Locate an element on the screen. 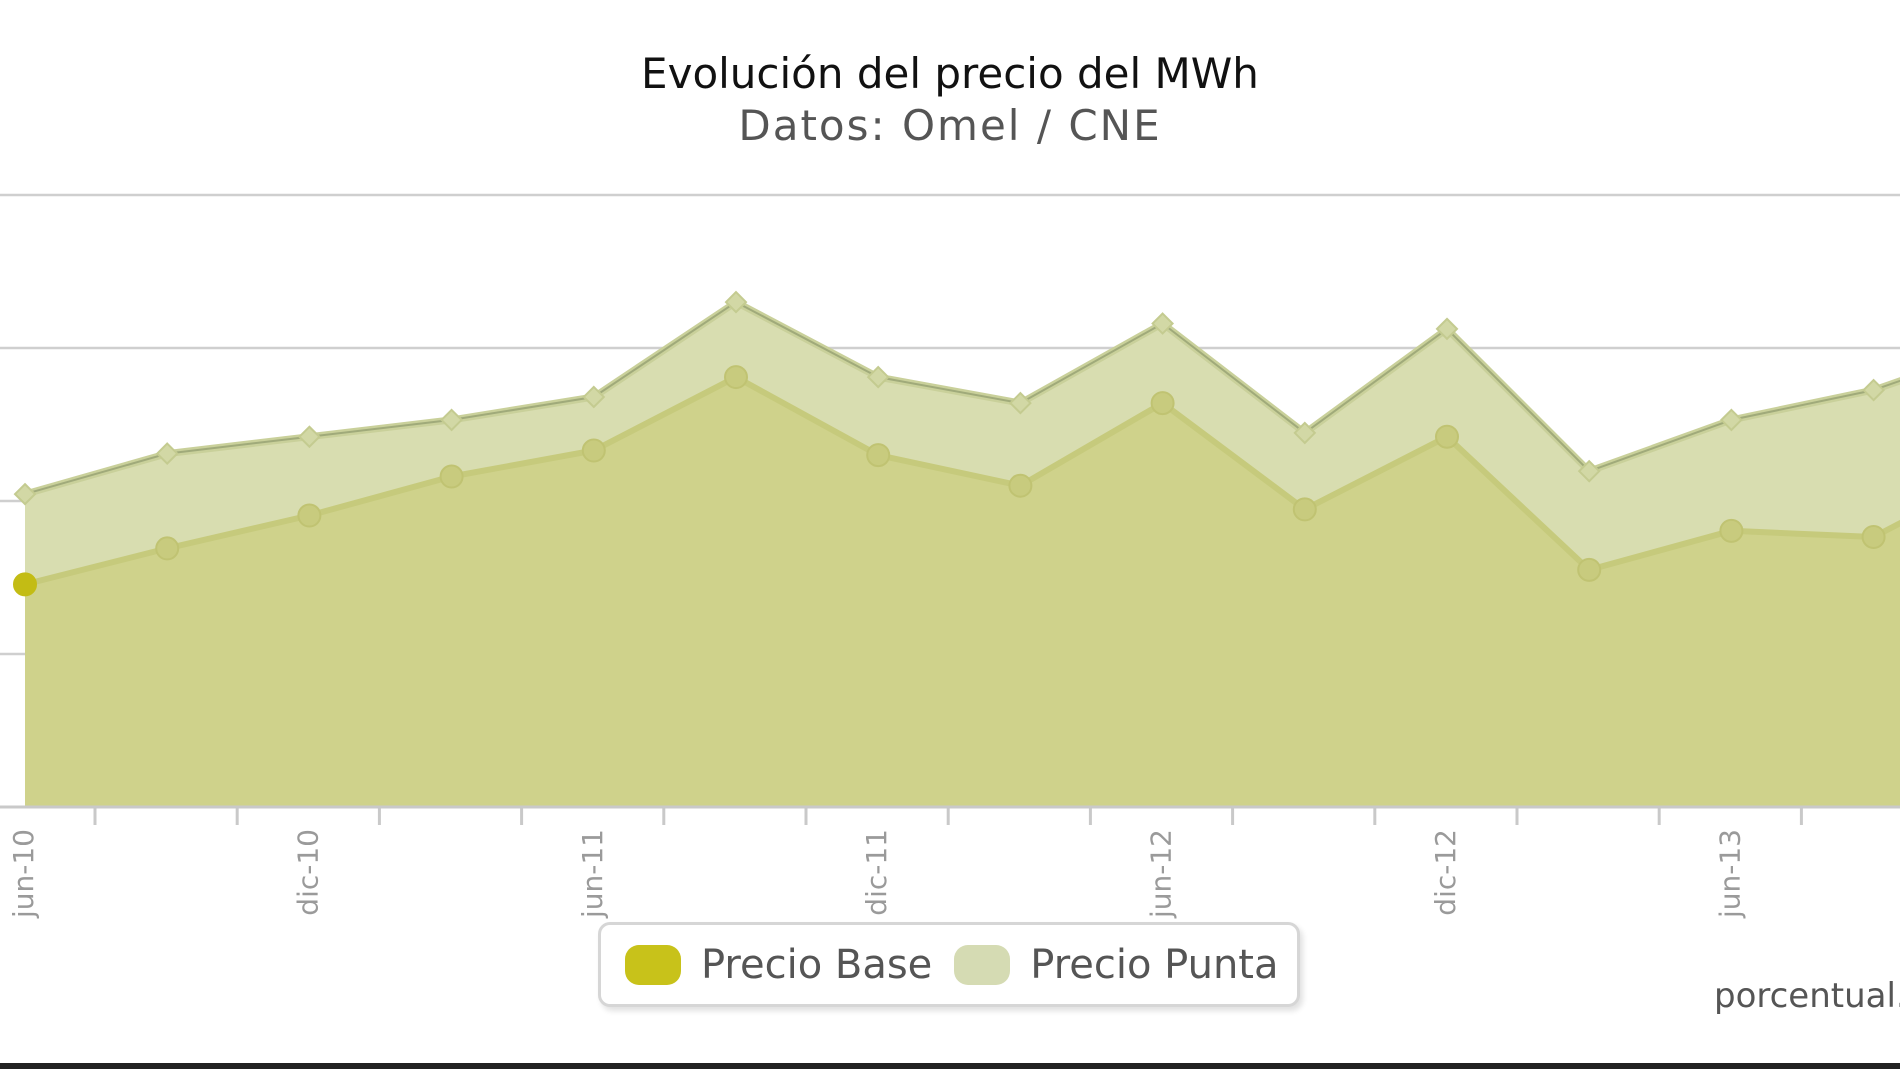  x-tick-label: dic-11 is located at coordinates (876, 872).